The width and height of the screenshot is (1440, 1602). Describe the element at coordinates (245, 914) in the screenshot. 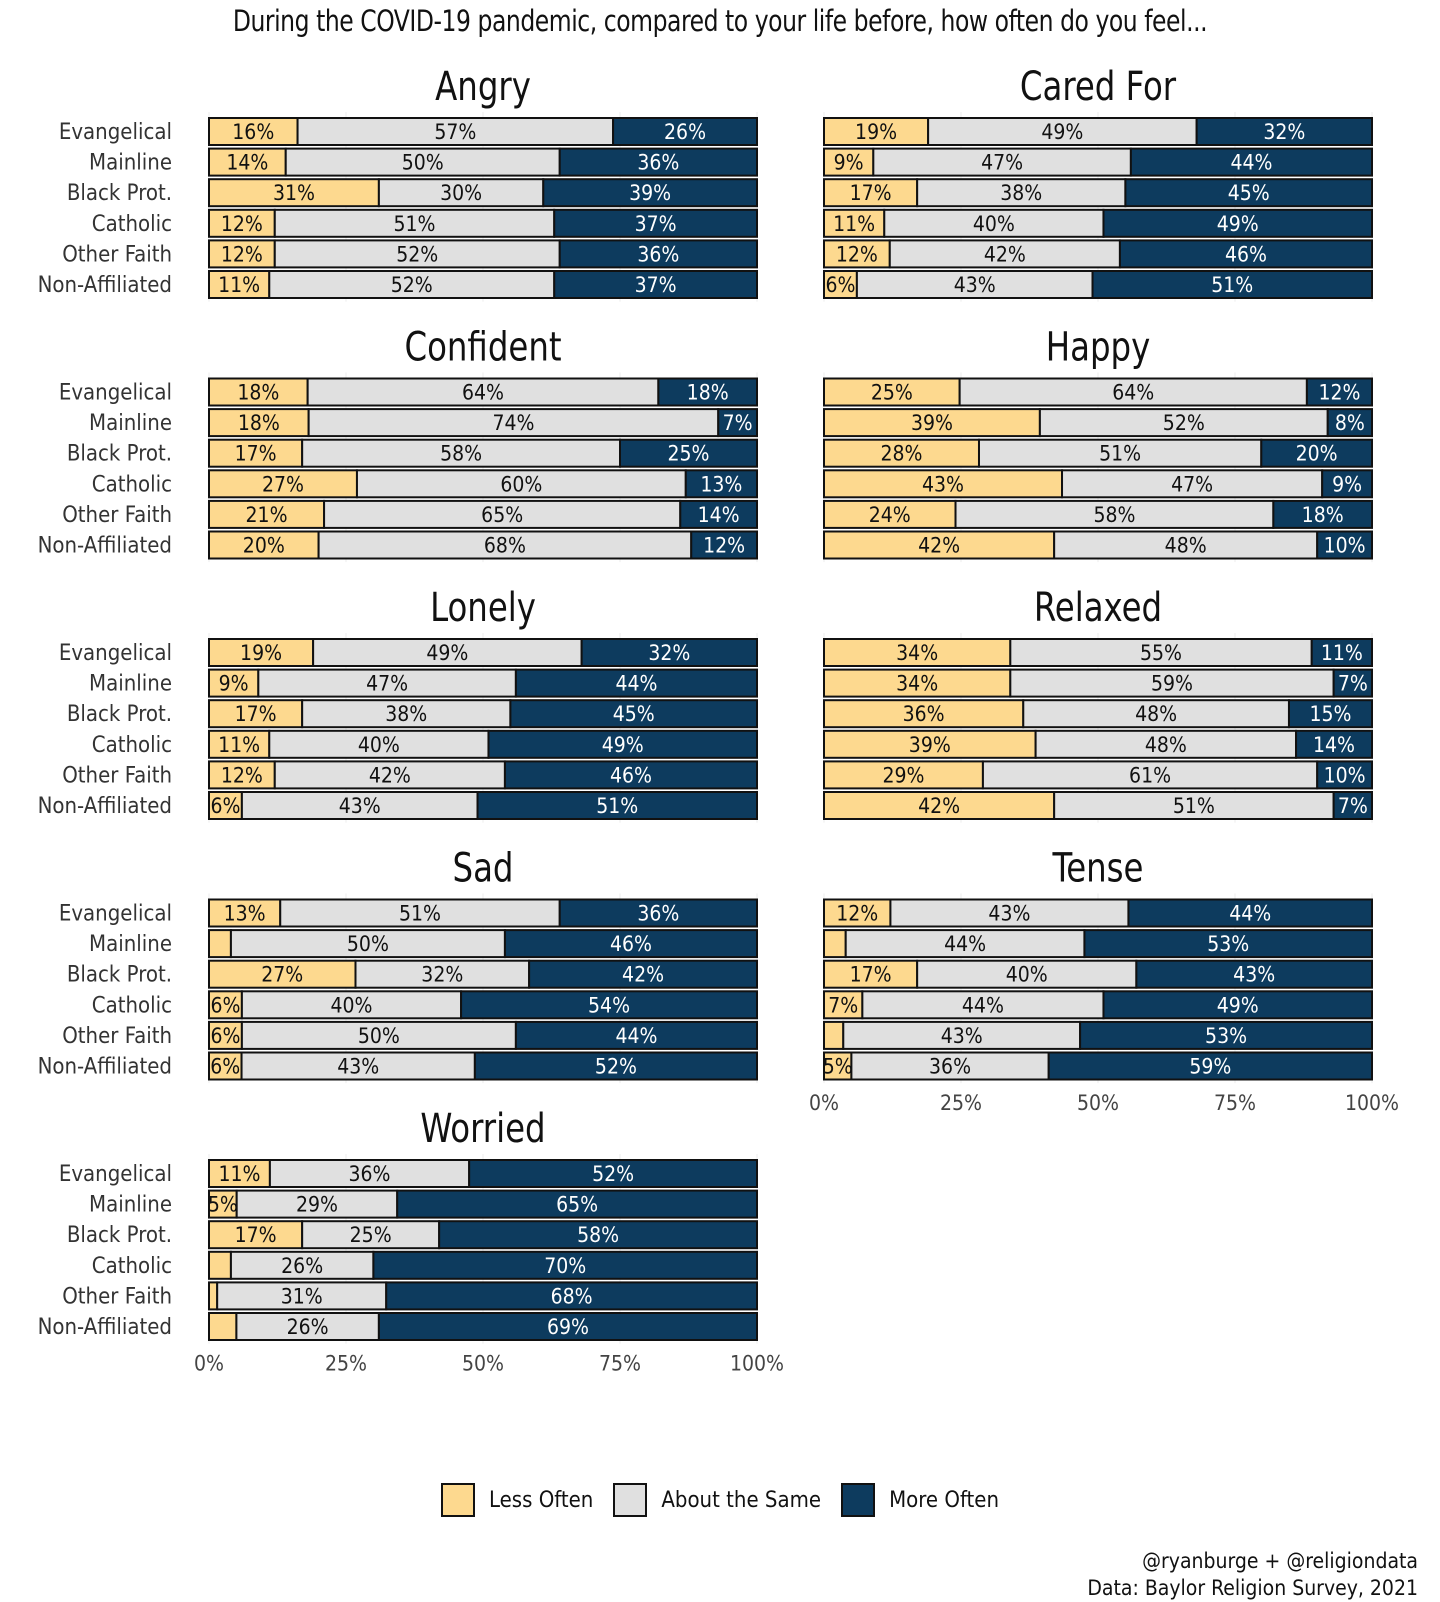

I see `data-label: 13%` at that location.